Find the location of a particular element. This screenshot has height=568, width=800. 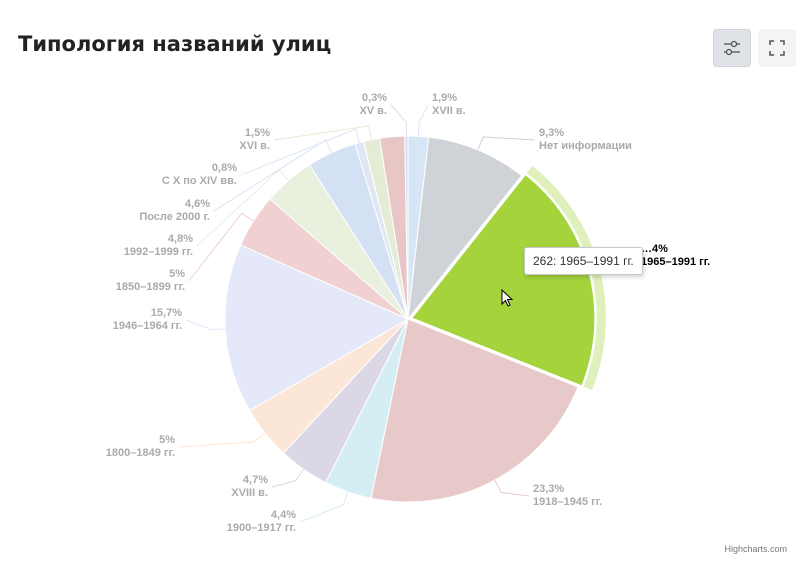

data-label-category: XV в. is located at coordinates (373, 111).